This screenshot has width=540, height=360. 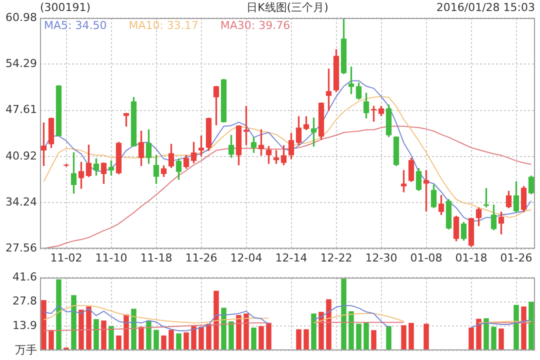 I want to click on y-tick-label: 13.9, so click(x=24, y=325).